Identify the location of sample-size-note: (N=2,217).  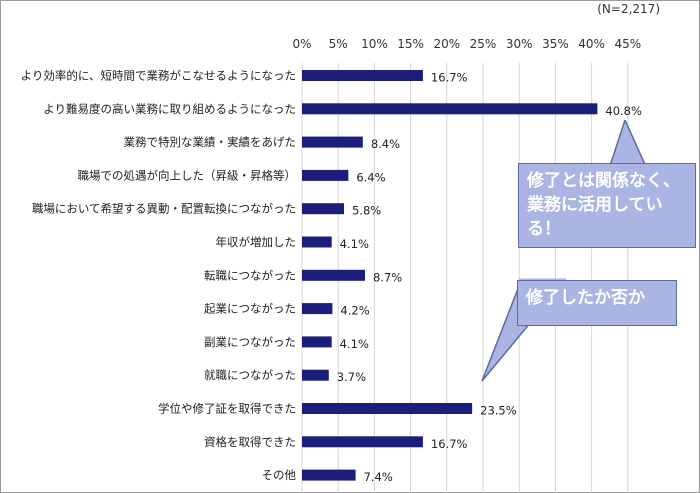
(628, 9).